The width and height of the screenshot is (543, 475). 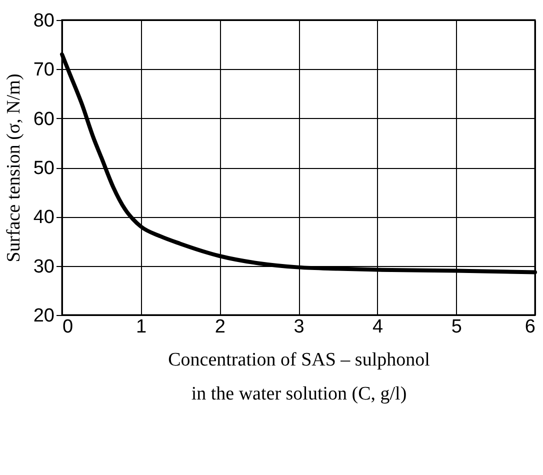 I want to click on x-tick-label: 3, so click(x=299, y=327).